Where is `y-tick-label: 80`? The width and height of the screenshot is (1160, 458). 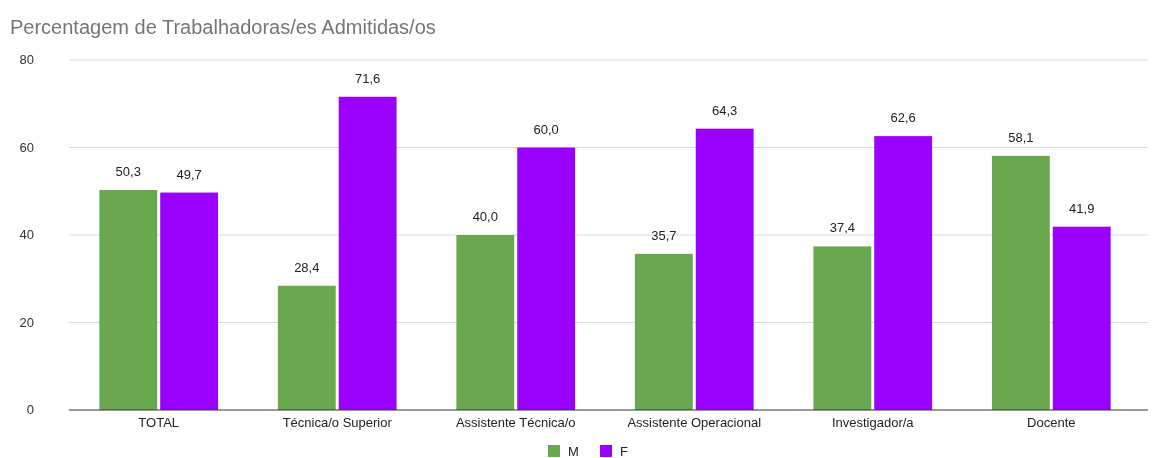
y-tick-label: 80 is located at coordinates (26, 59).